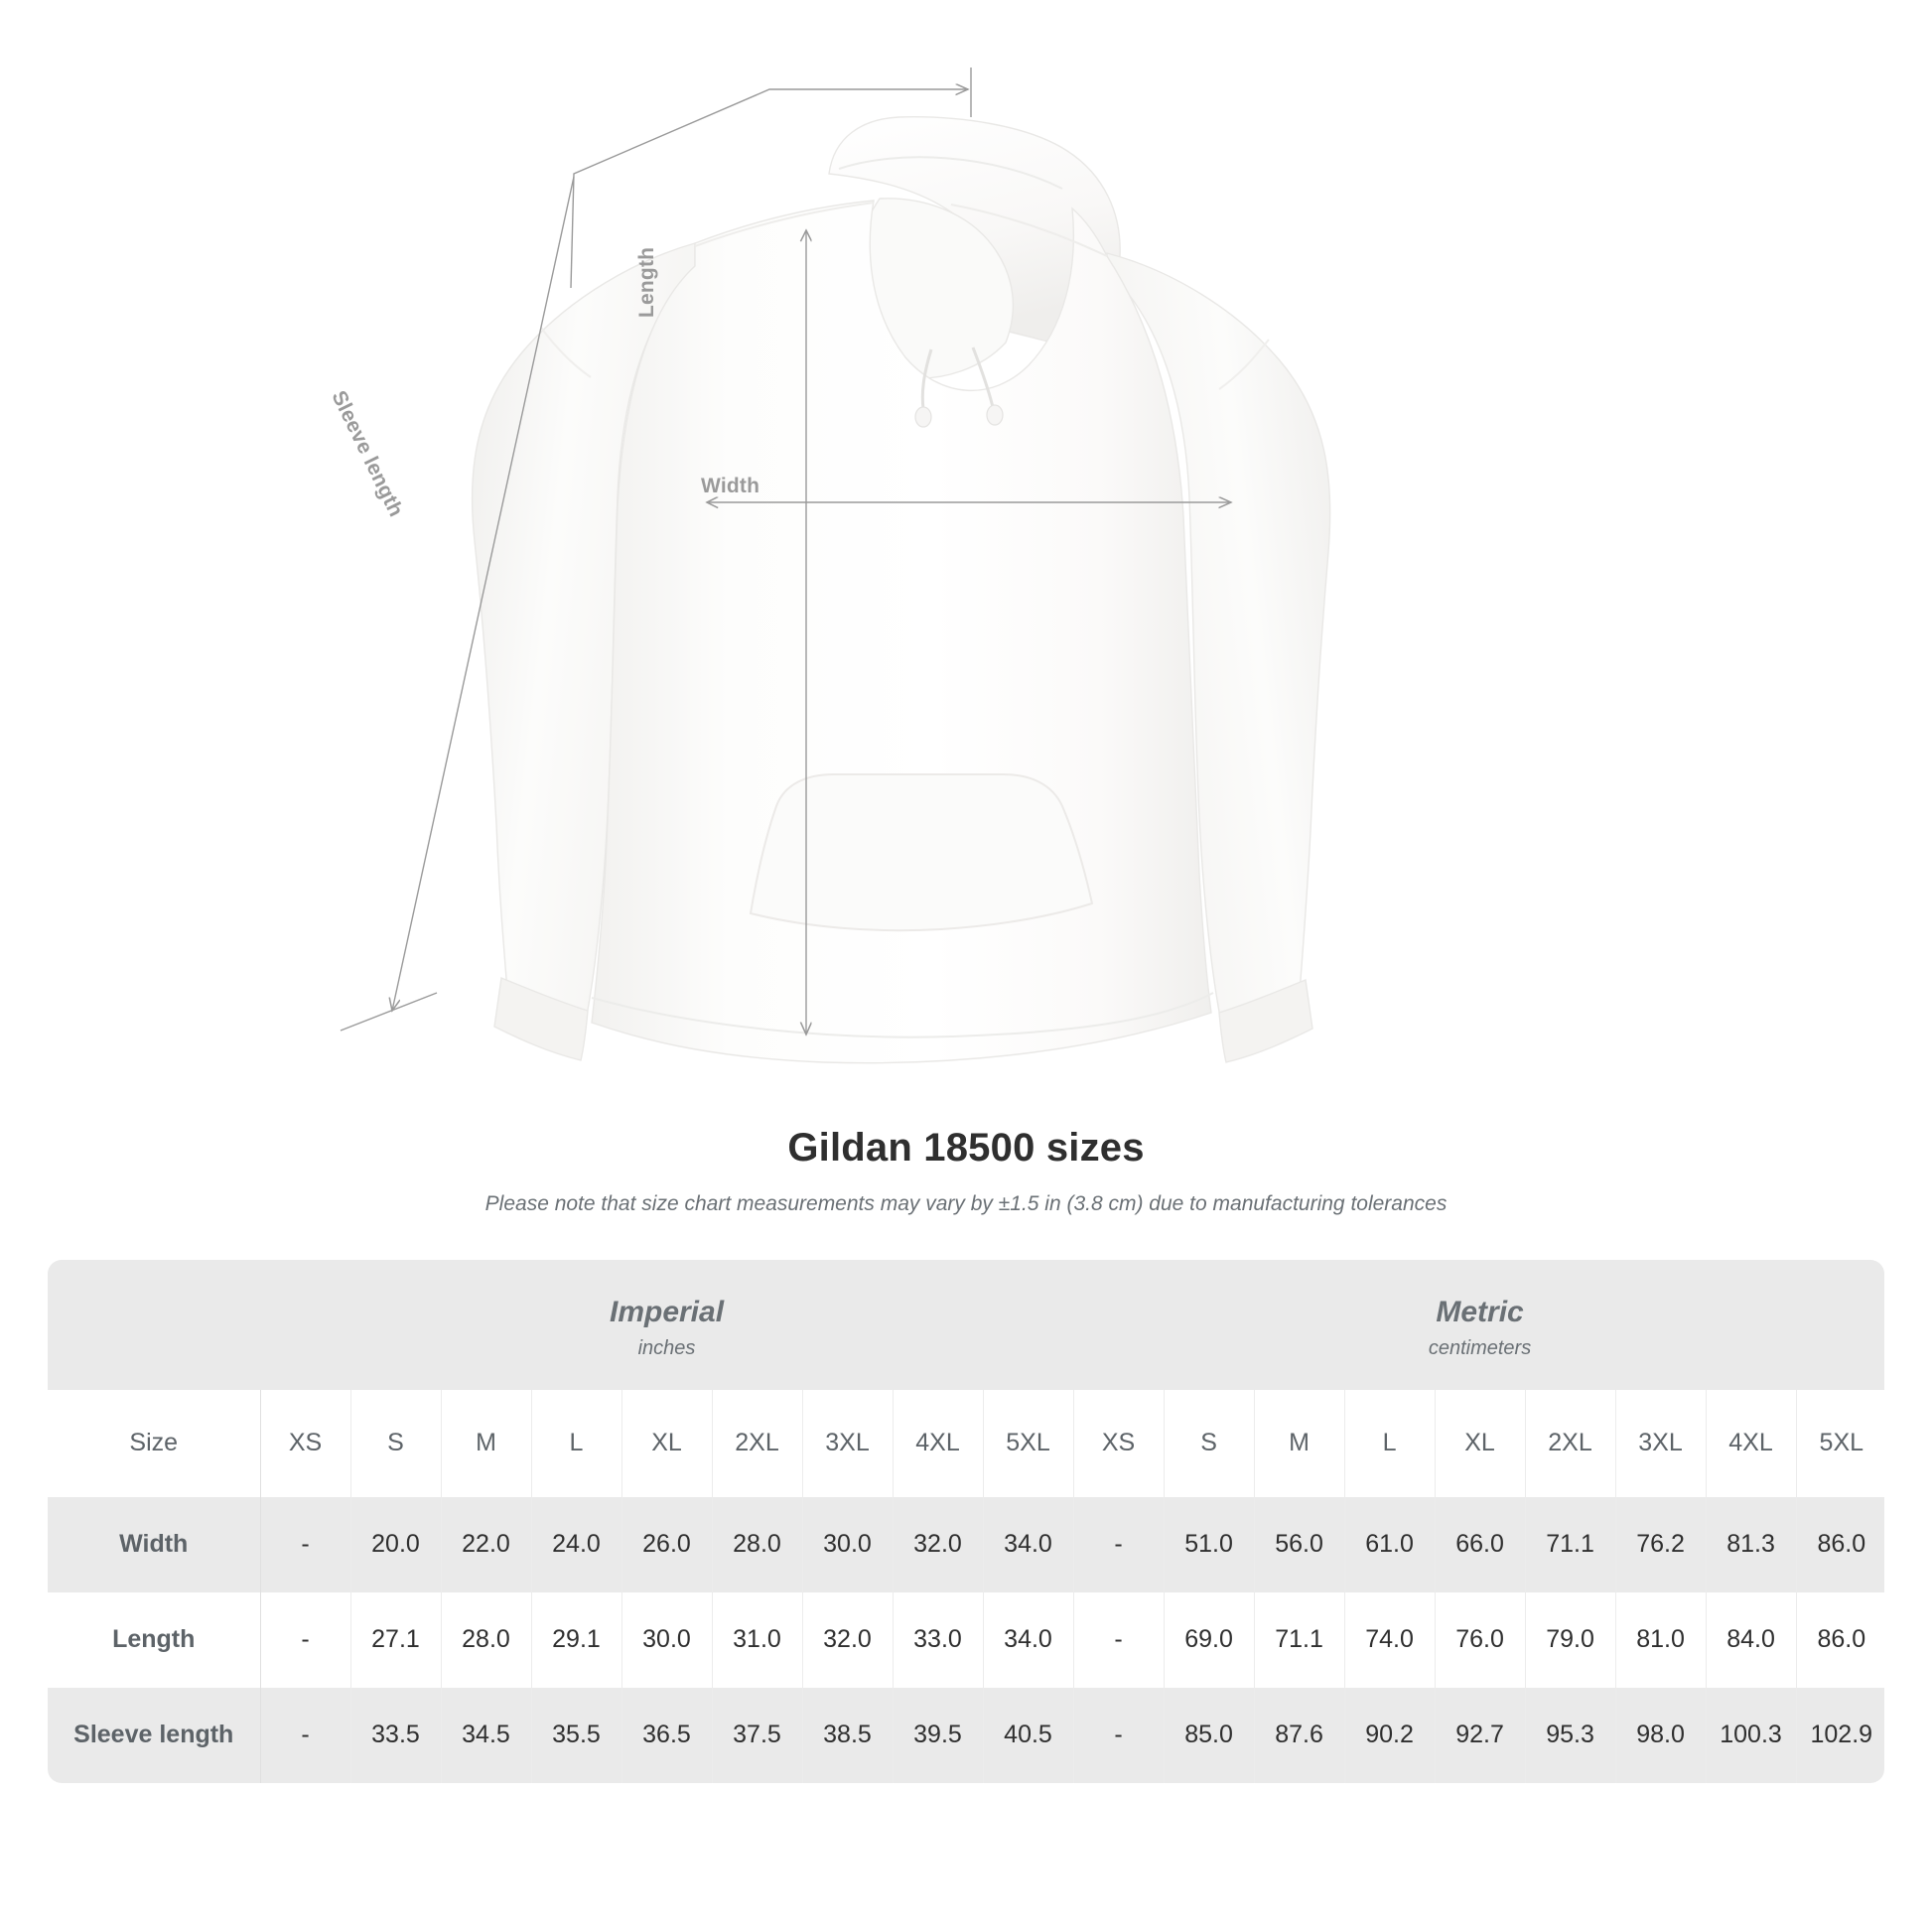 The height and width of the screenshot is (1932, 1932). What do you see at coordinates (667, 1735) in the screenshot?
I see `cell-sleeve-imperial-xl: 36.5` at bounding box center [667, 1735].